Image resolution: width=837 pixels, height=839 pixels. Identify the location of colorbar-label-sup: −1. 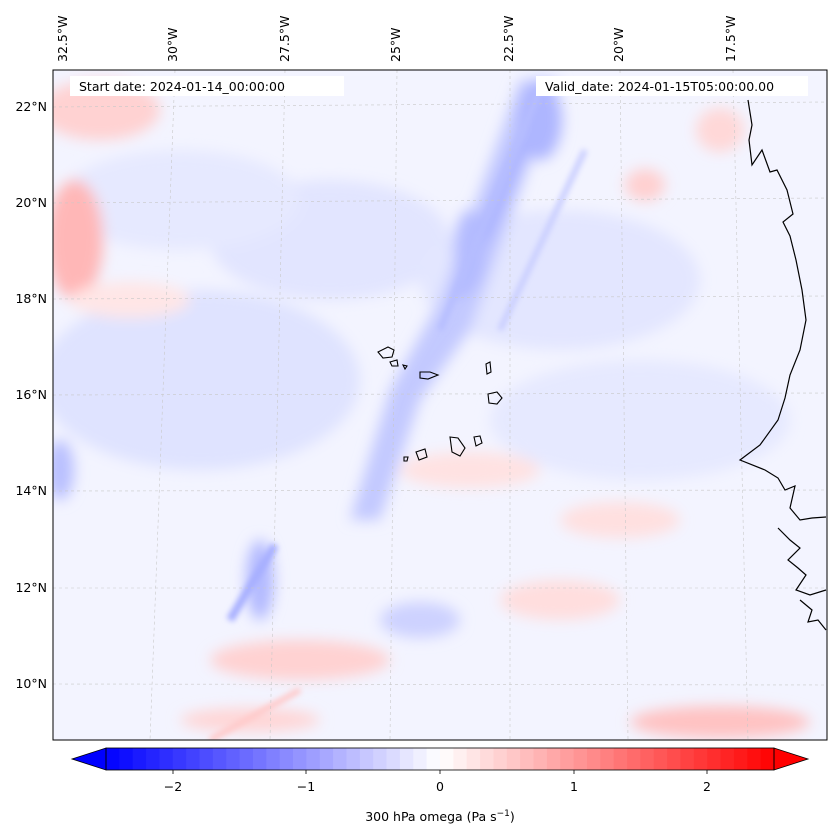
(503, 814).